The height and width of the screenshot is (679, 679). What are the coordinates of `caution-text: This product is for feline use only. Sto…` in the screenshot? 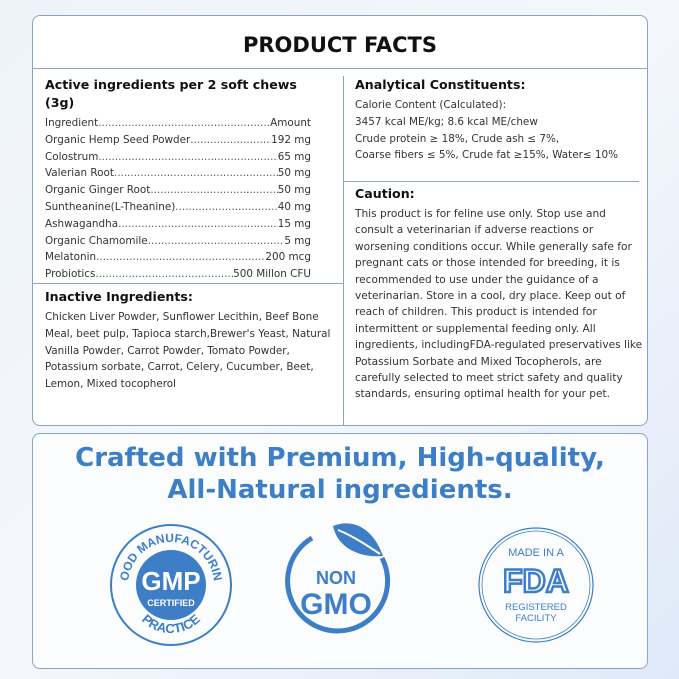 It's located at (499, 304).